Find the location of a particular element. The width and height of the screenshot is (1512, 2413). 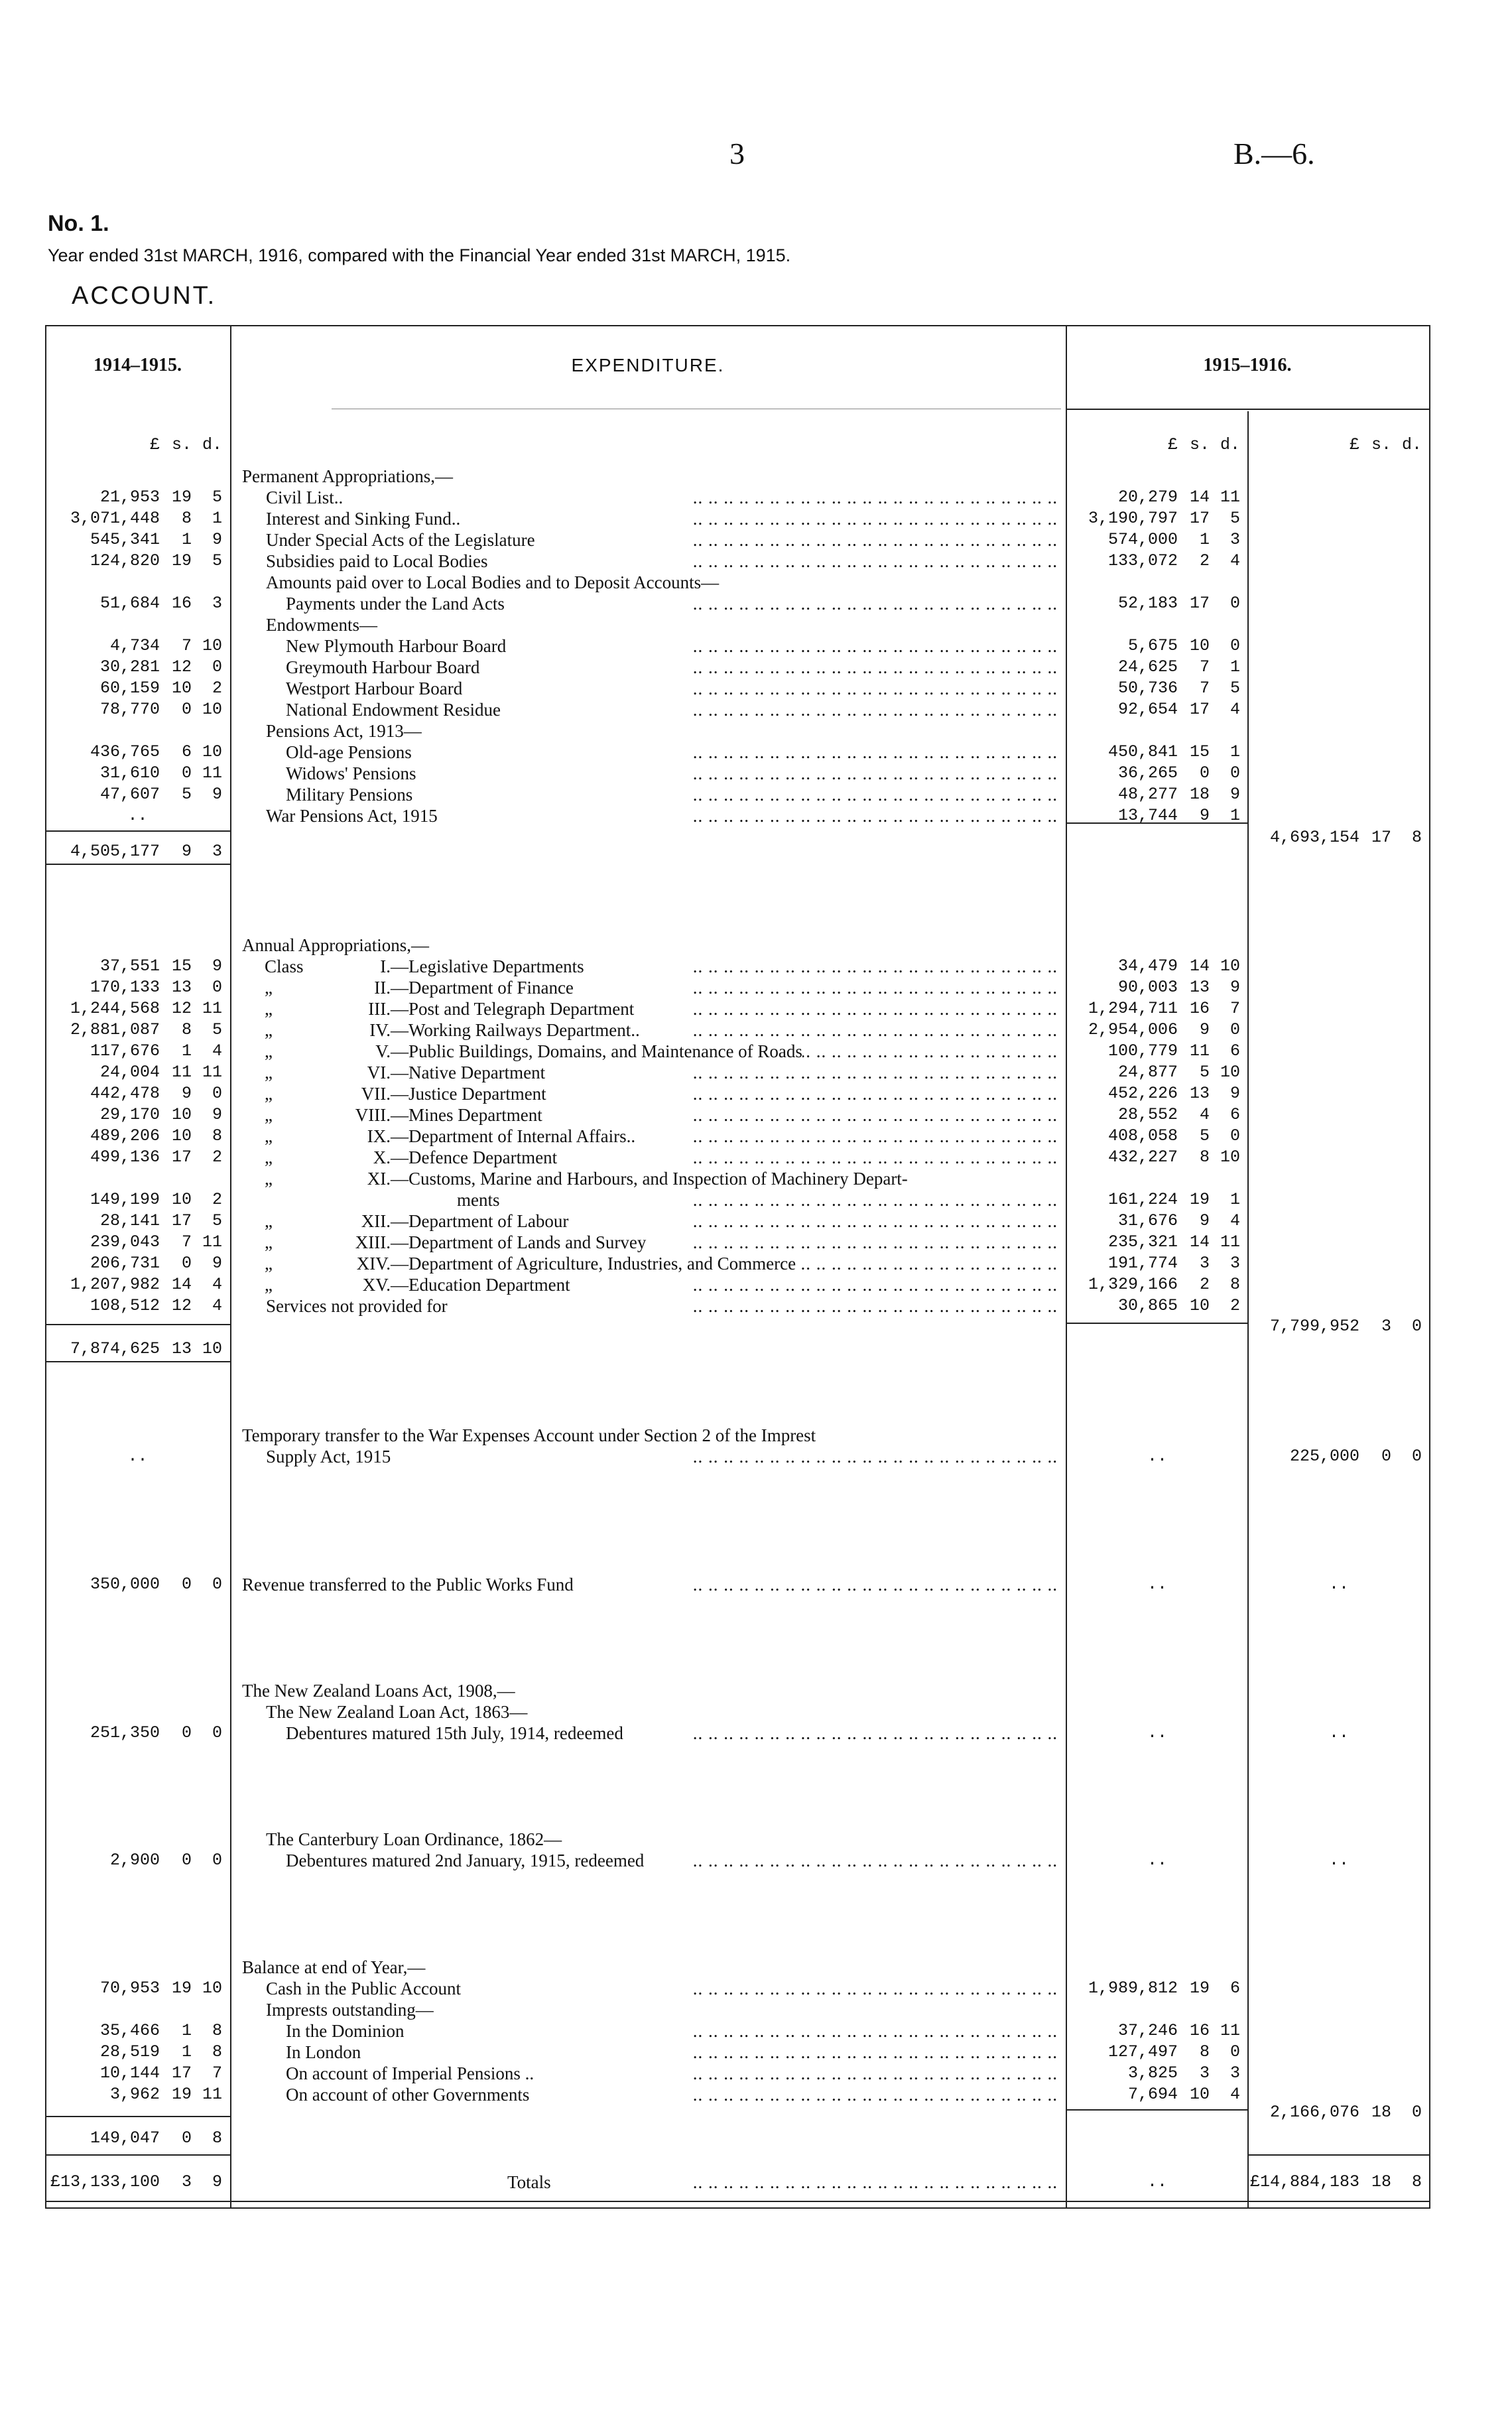

divider-cur-total is located at coordinates (1248, 1310).